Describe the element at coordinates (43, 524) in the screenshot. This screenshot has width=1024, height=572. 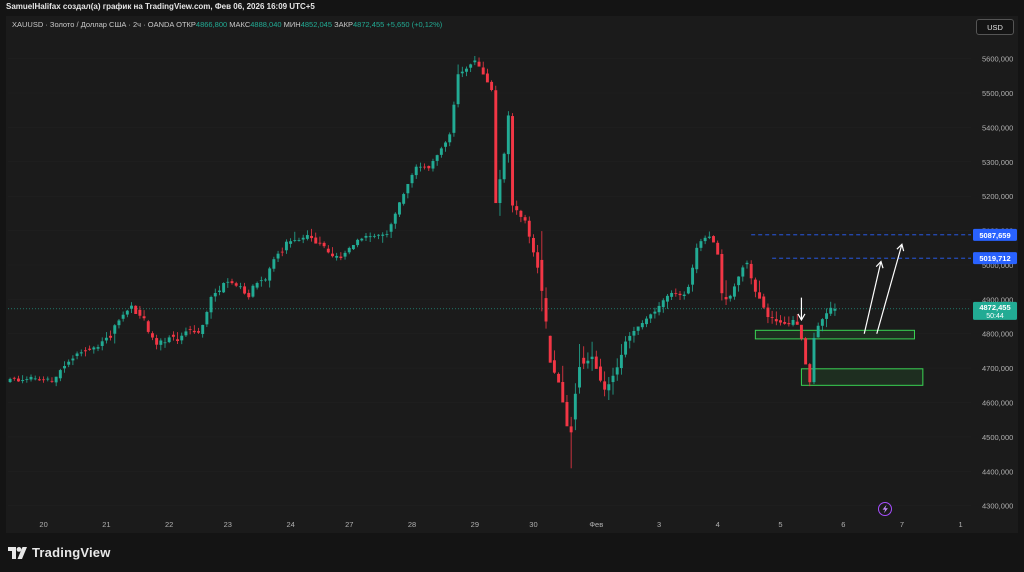
I see `x-tick-label: 20` at that location.